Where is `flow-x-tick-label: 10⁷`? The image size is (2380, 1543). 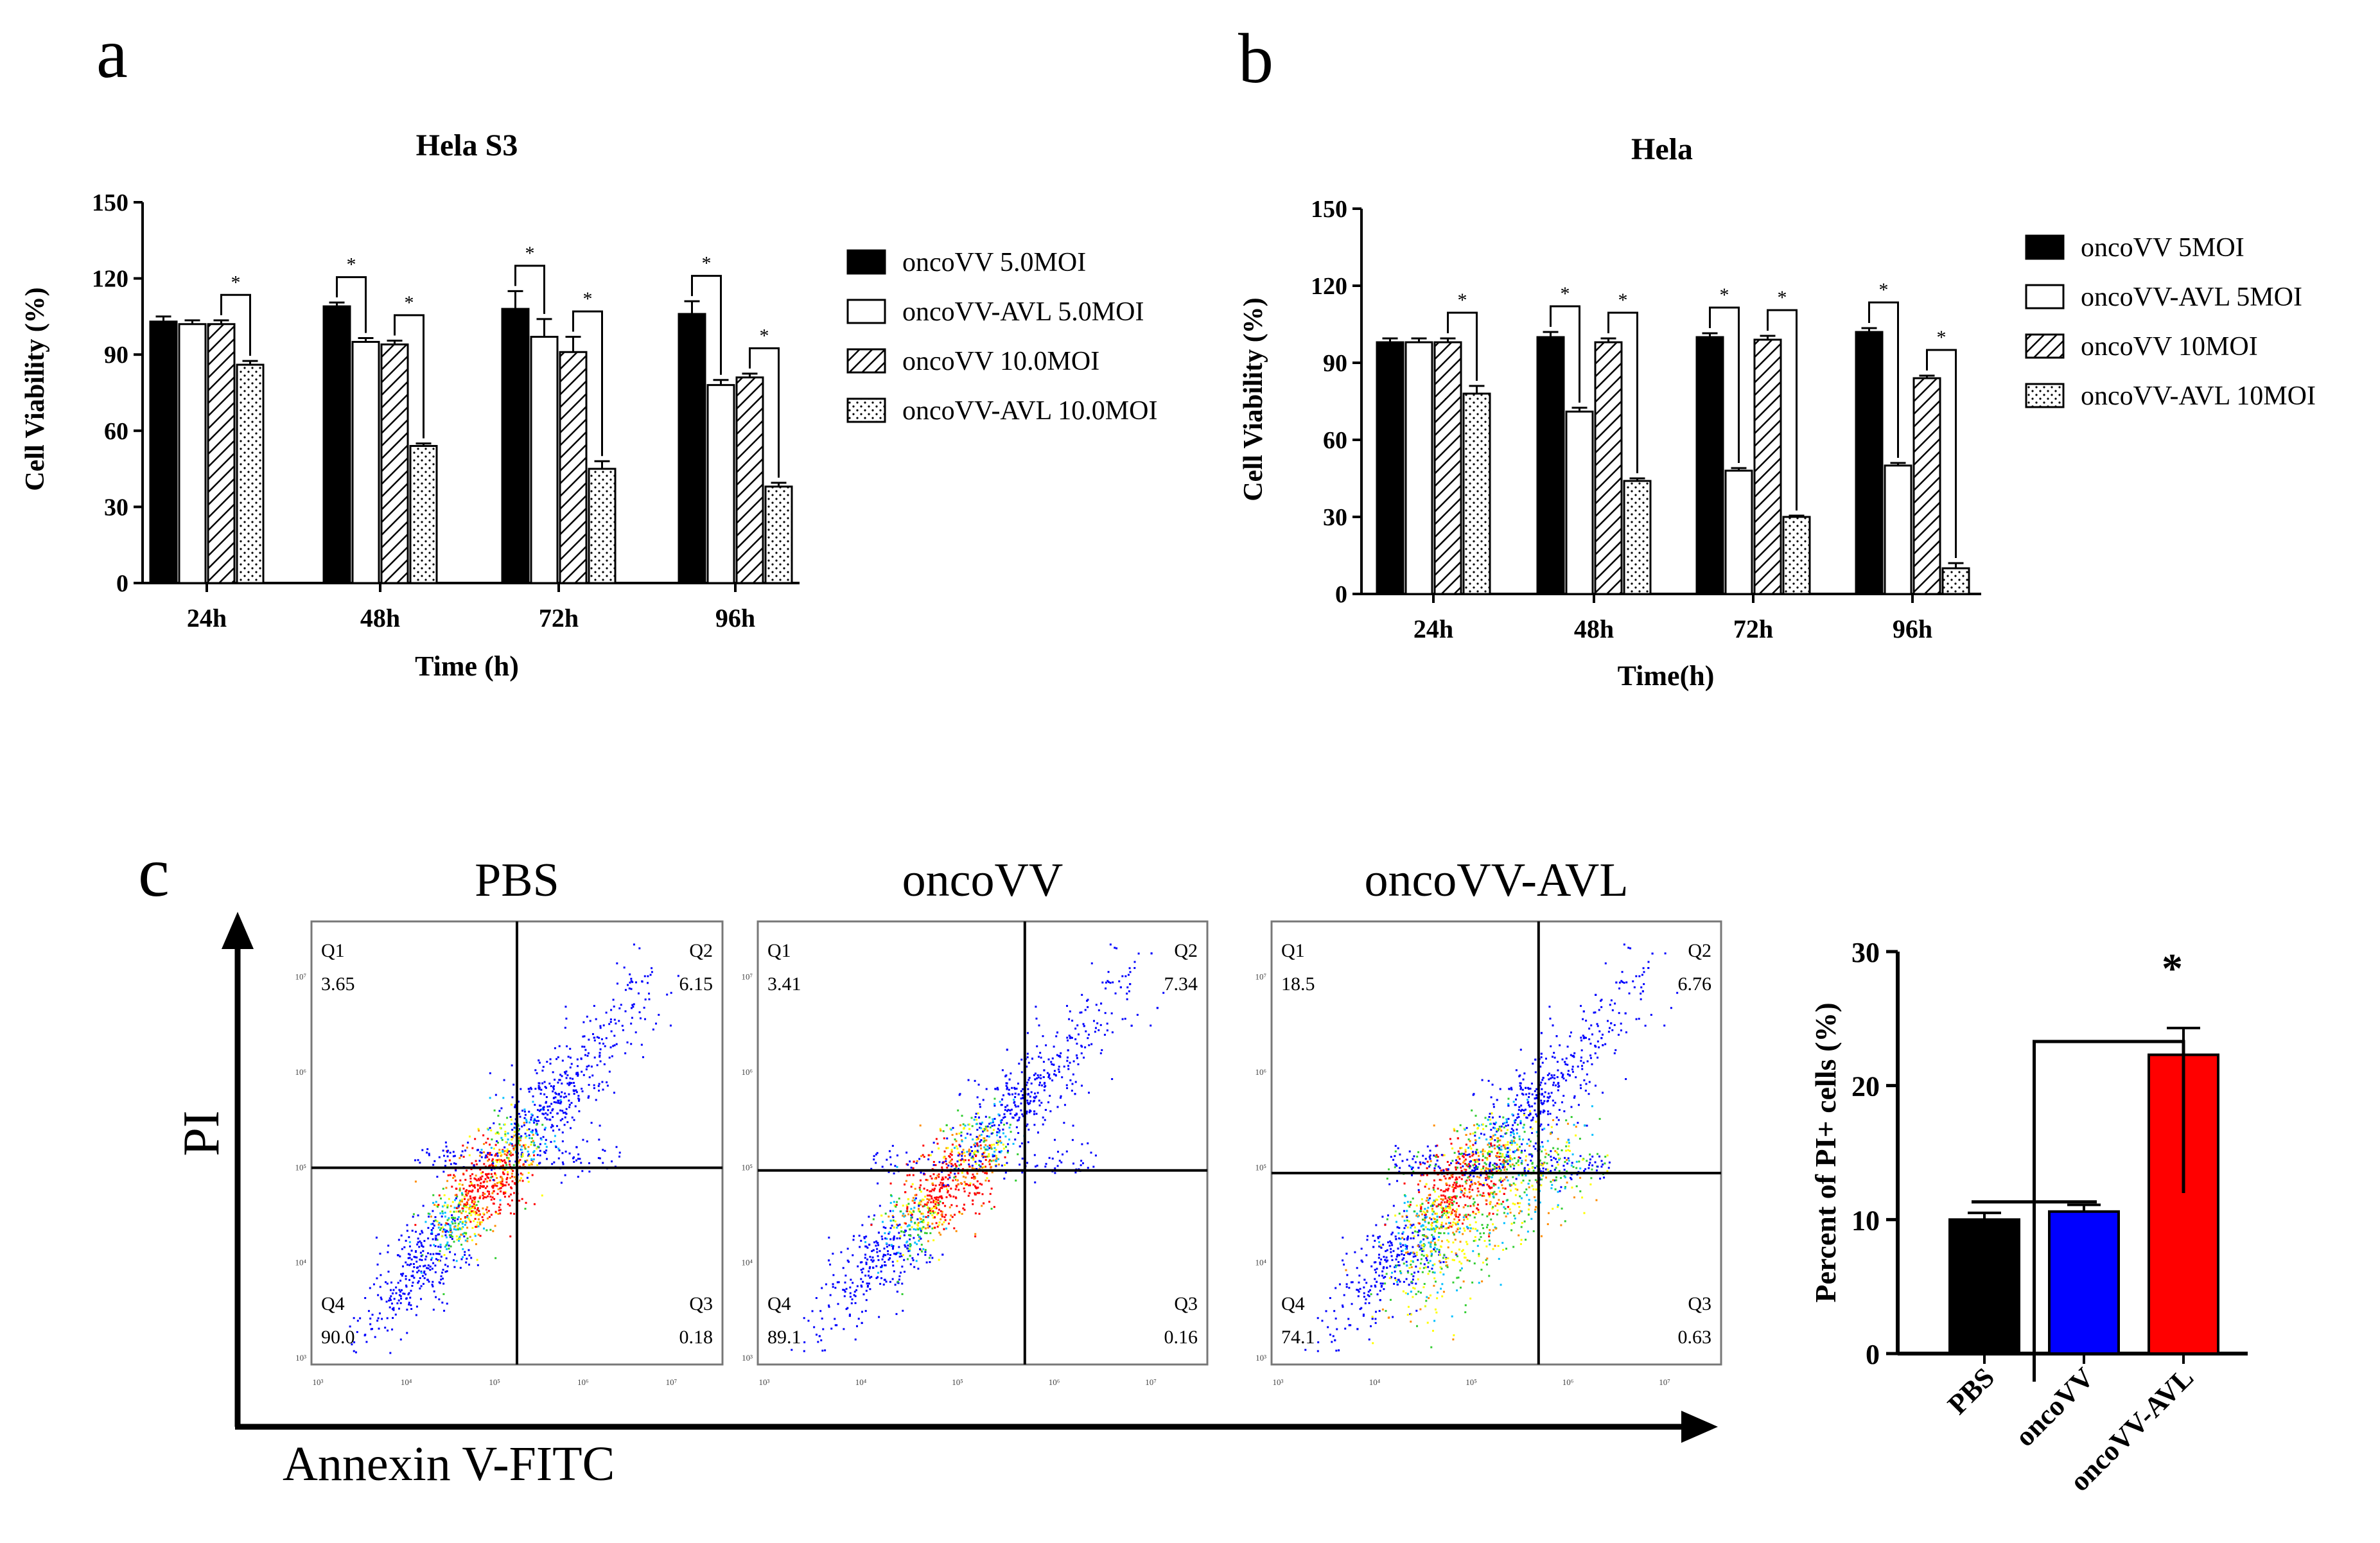 flow-x-tick-label: 10⁷ is located at coordinates (672, 1382).